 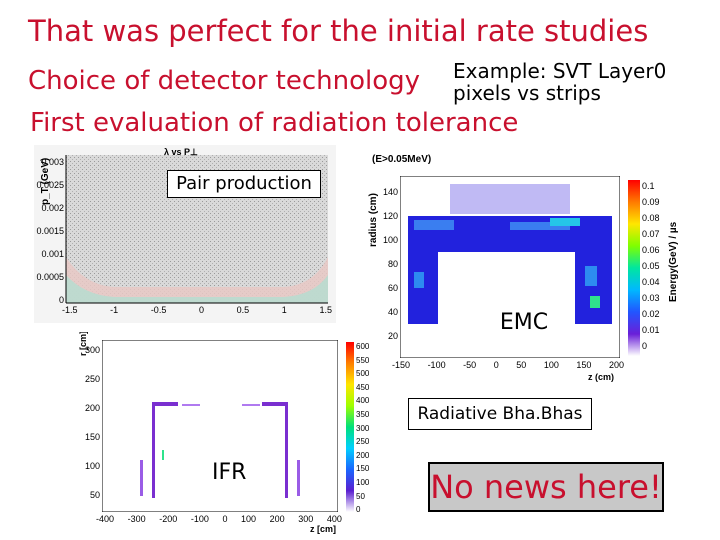 What do you see at coordinates (634, 268) in the screenshot?
I see `emc-colorbar` at bounding box center [634, 268].